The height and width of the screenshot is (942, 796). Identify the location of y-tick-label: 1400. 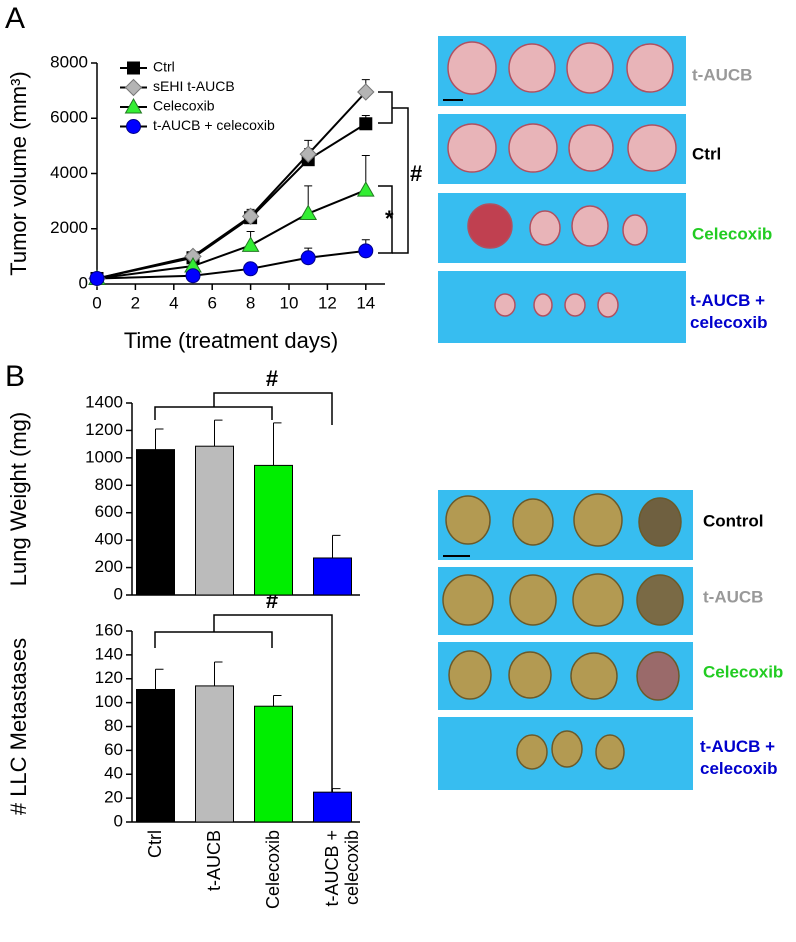
(104, 401).